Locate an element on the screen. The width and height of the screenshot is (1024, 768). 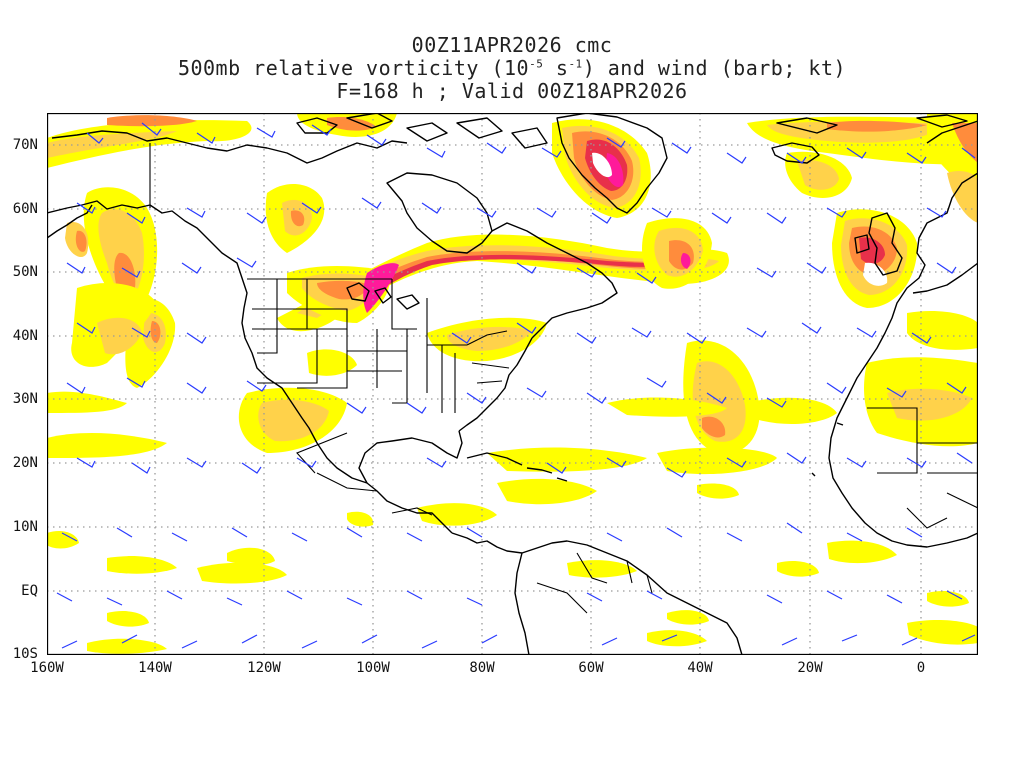
subtitle-exponent-2: -1 is located at coordinates (575, 64).